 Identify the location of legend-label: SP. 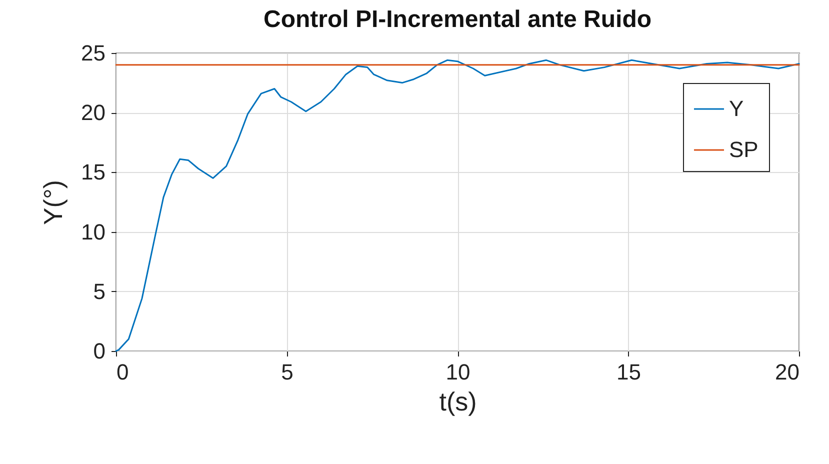
(743, 149).